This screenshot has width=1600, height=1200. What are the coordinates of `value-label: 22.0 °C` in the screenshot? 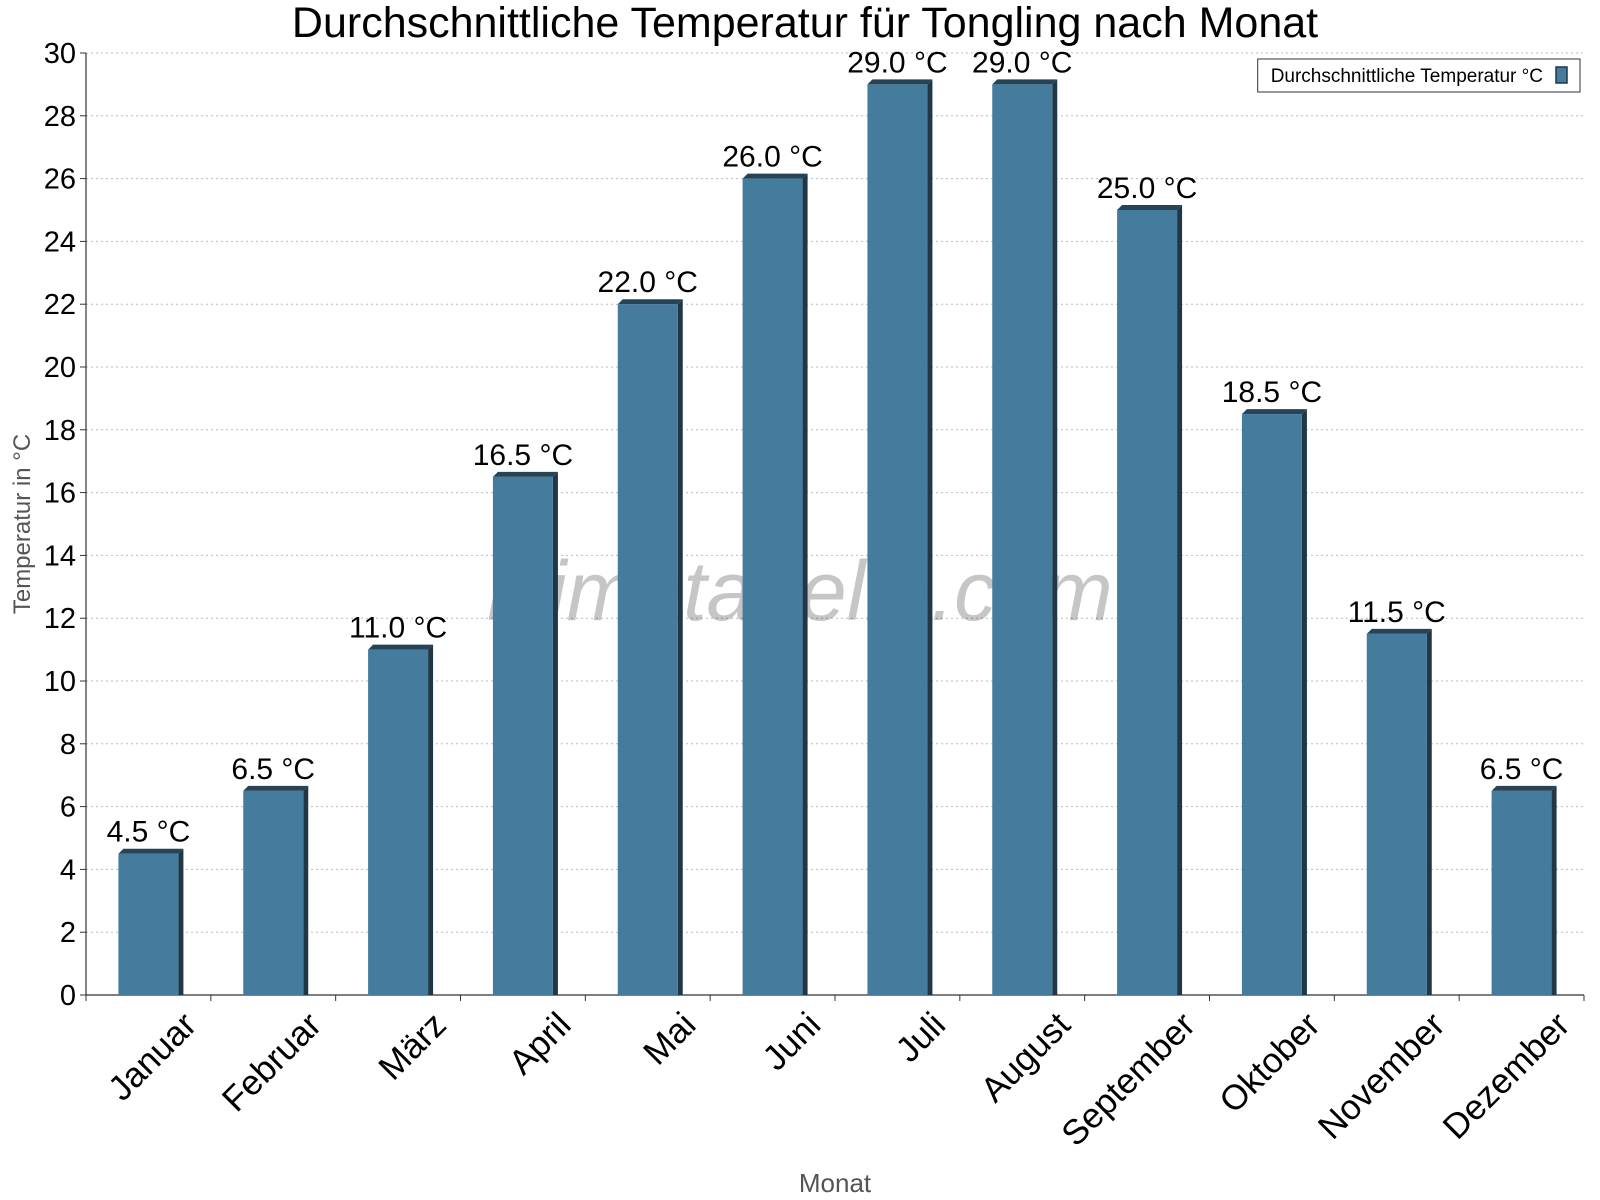 It's located at (648, 282).